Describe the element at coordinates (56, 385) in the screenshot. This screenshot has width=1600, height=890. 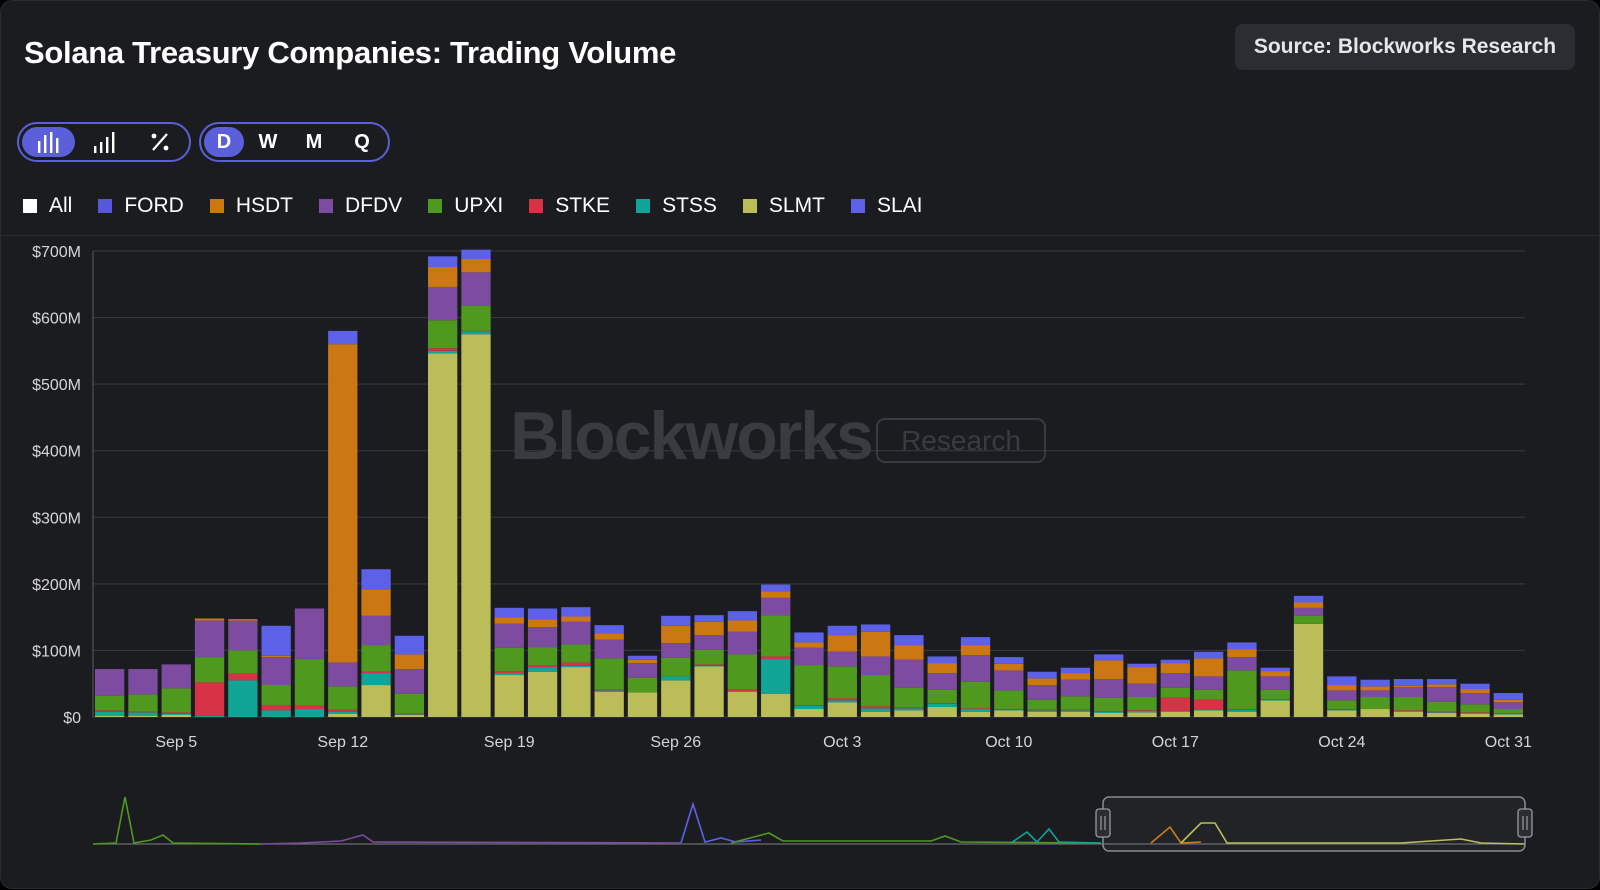
I see `y-tick-label: $500M` at that location.